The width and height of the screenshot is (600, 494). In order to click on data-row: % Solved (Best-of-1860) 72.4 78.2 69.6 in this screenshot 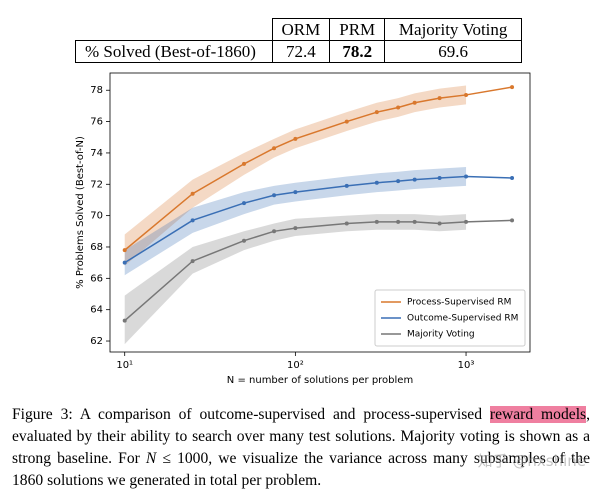, I will do `click(299, 51)`.